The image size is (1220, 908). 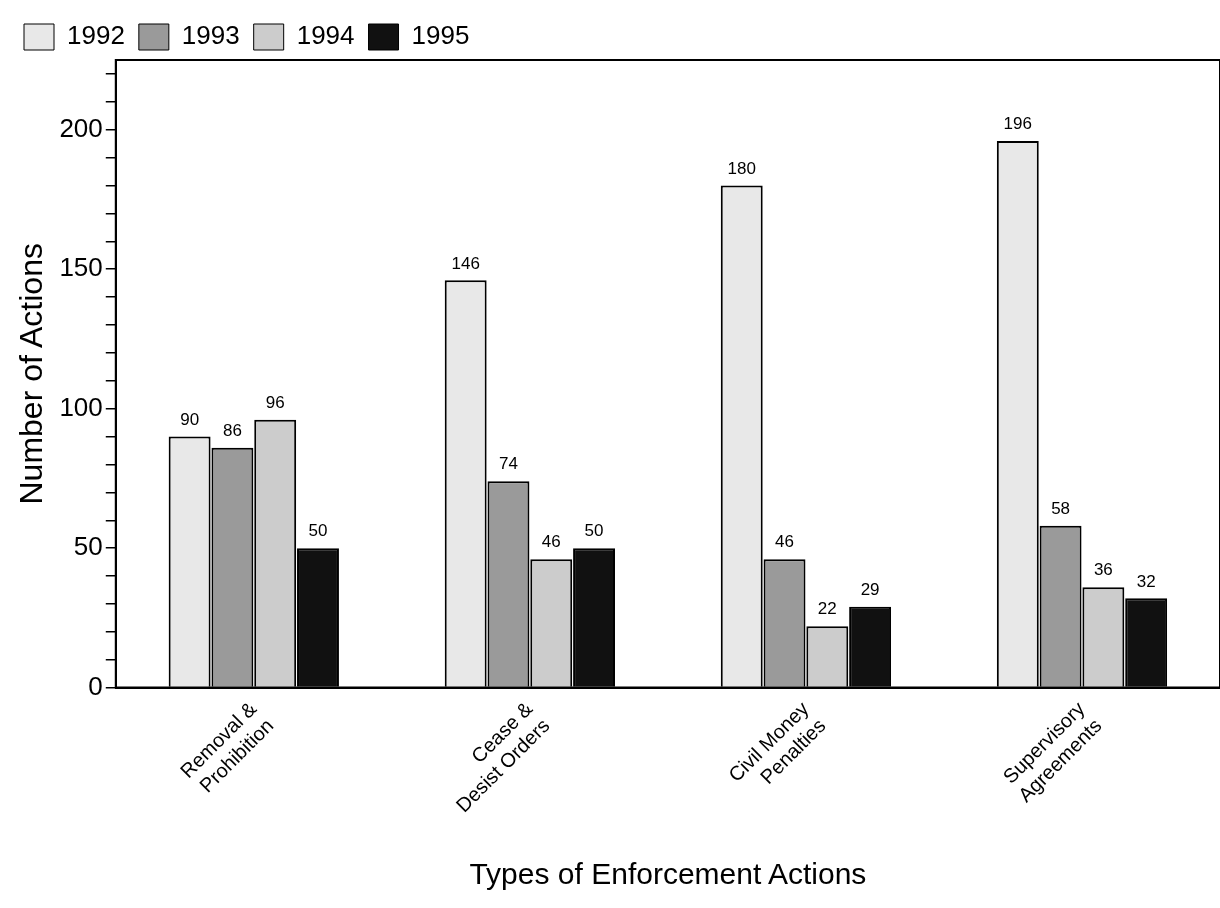 What do you see at coordinates (81, 267) in the screenshot?
I see `y-tick-label: 150` at bounding box center [81, 267].